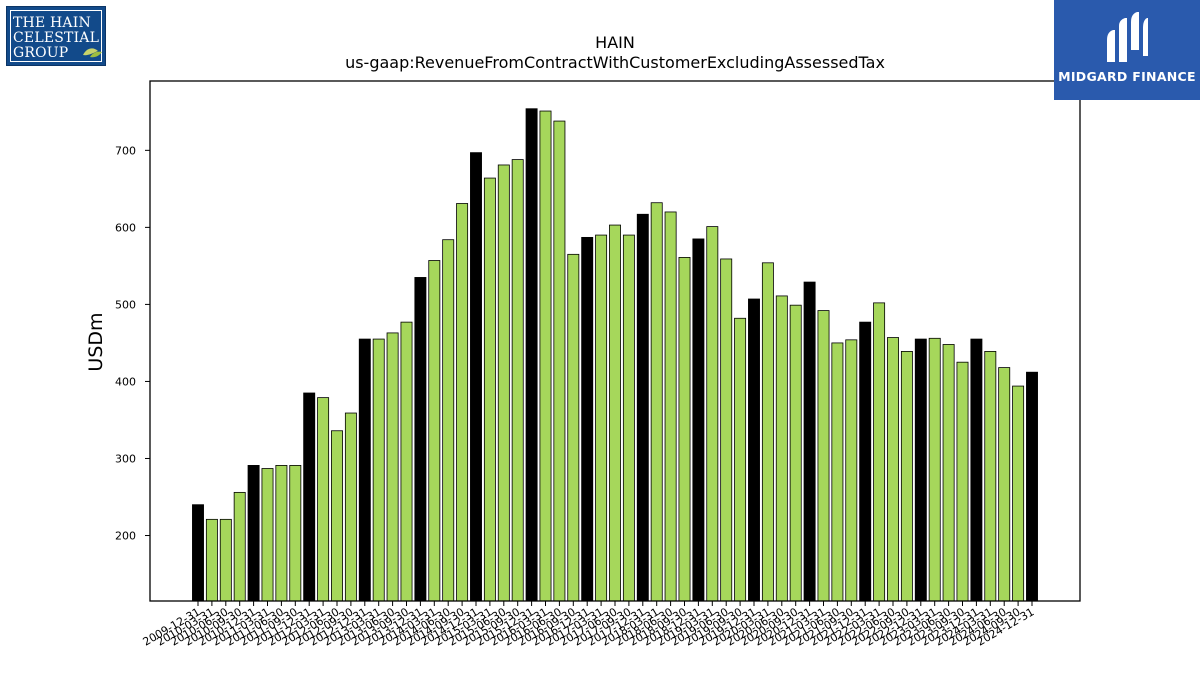  What do you see at coordinates (125, 150) in the screenshot?
I see `y-tick-label: 700` at bounding box center [125, 150].